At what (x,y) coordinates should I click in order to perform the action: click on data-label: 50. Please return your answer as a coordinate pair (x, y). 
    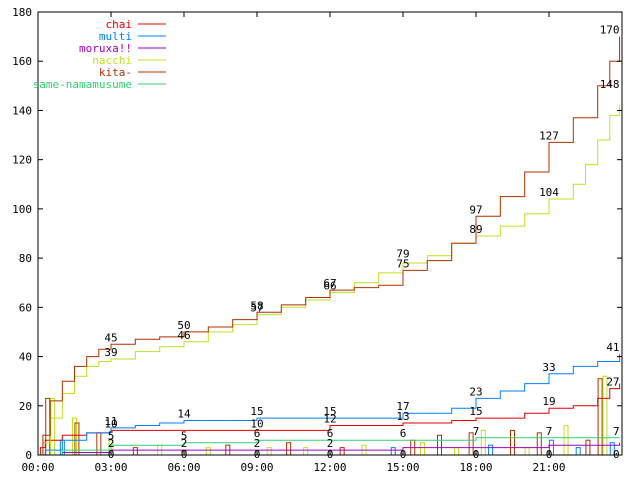
    Looking at the image, I should click on (183, 325).